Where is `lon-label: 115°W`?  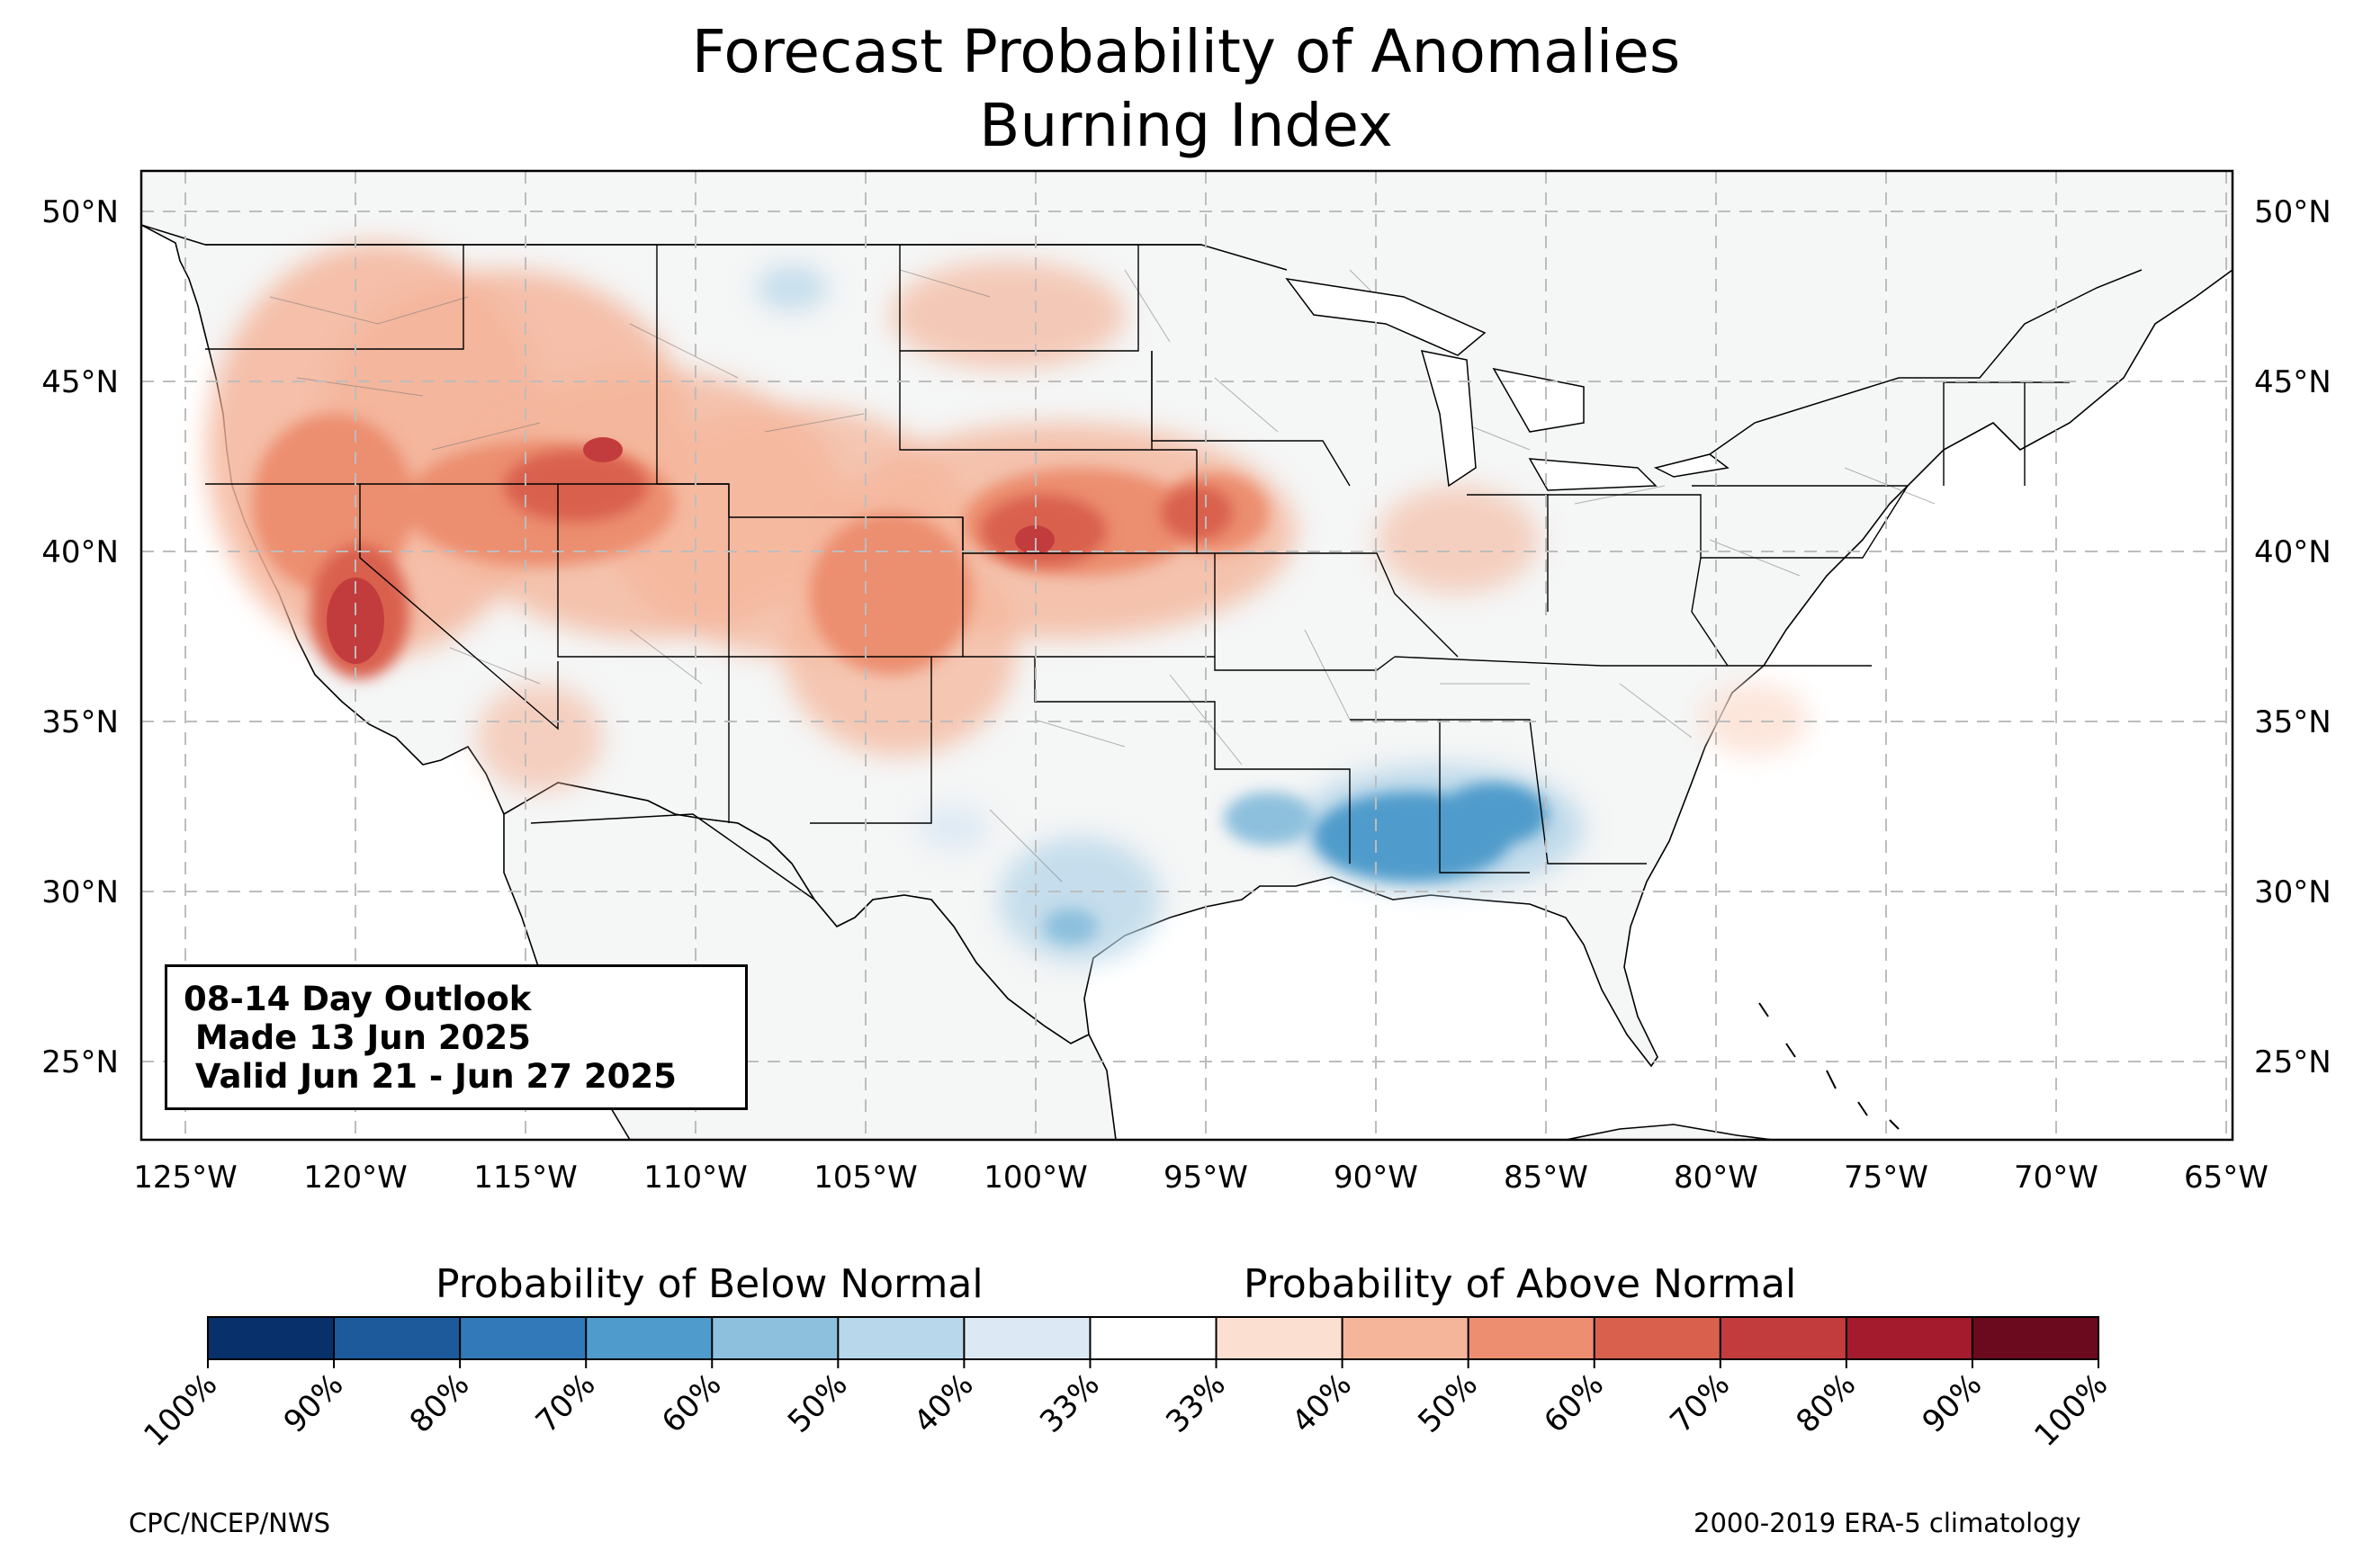
lon-label: 115°W is located at coordinates (526, 1178).